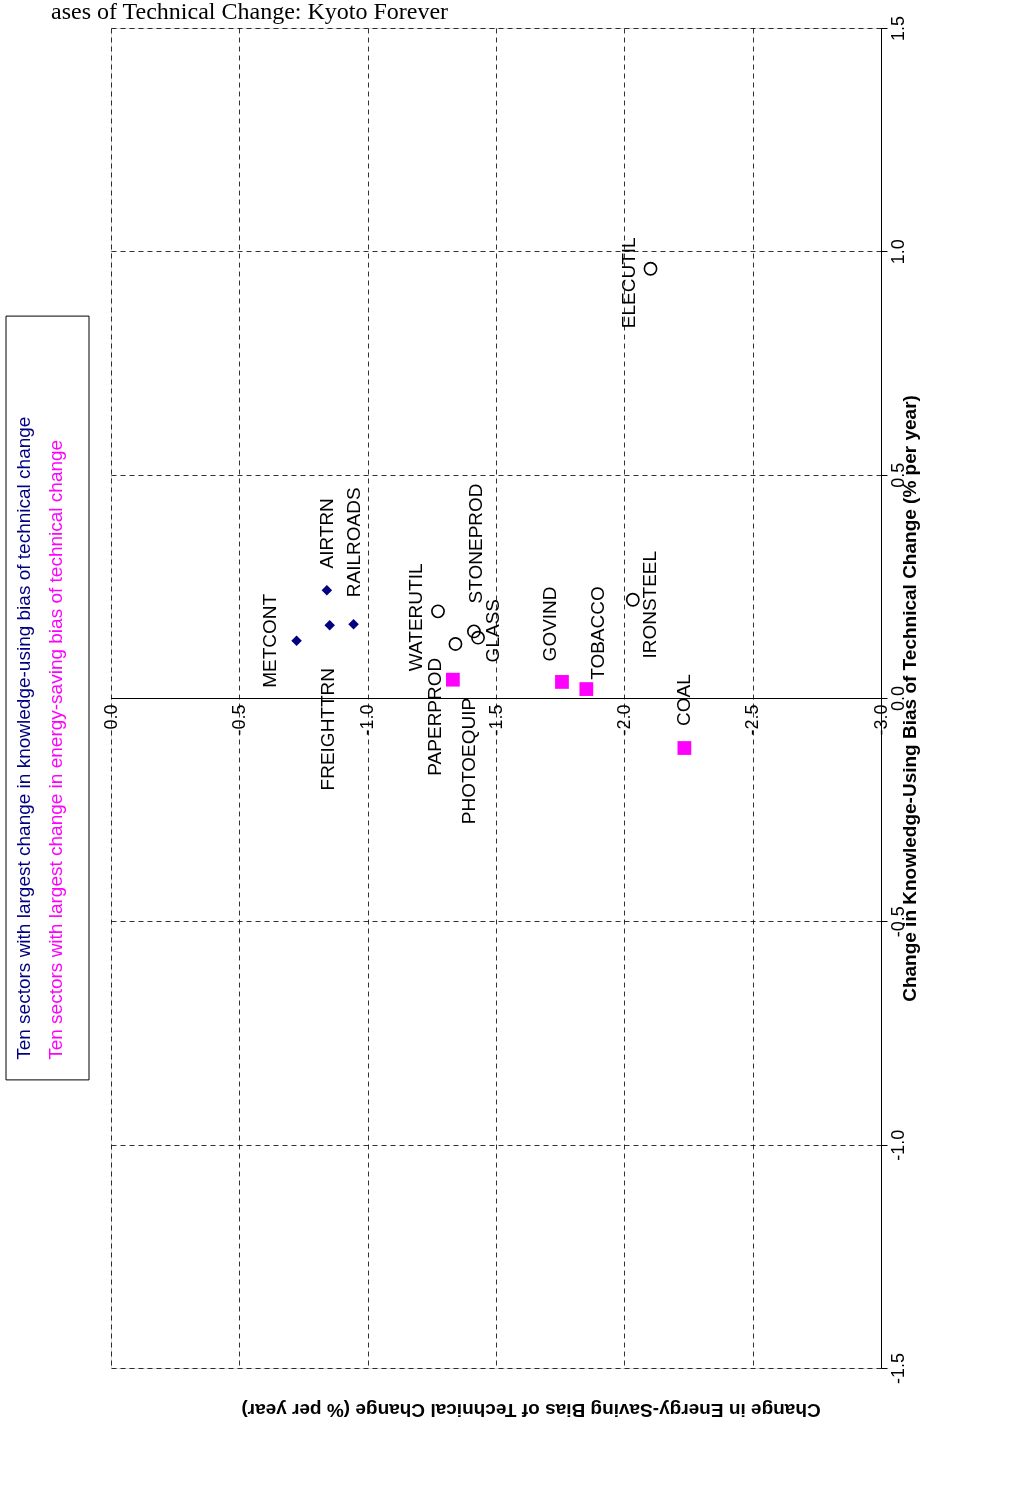 Image resolution: width=1025 pixels, height=1494 pixels. I want to click on annotation: TOBACCO, so click(598, 633).